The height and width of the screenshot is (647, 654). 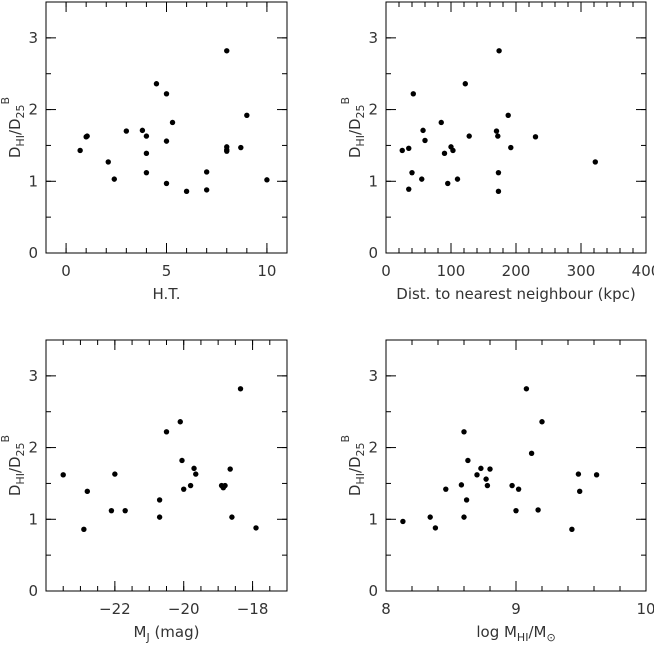 I want to click on x-tick-label: −22, so click(x=115, y=609).